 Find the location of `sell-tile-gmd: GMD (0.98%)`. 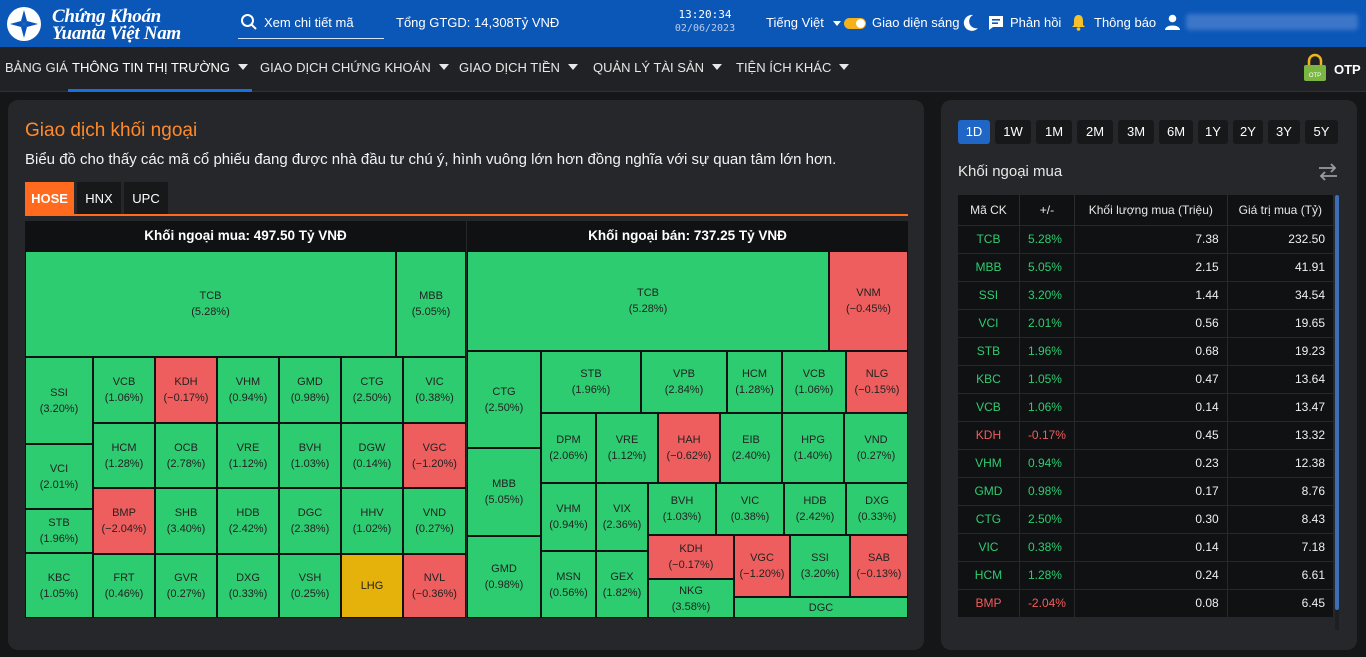

sell-tile-gmd: GMD (0.98%) is located at coordinates (504, 577).